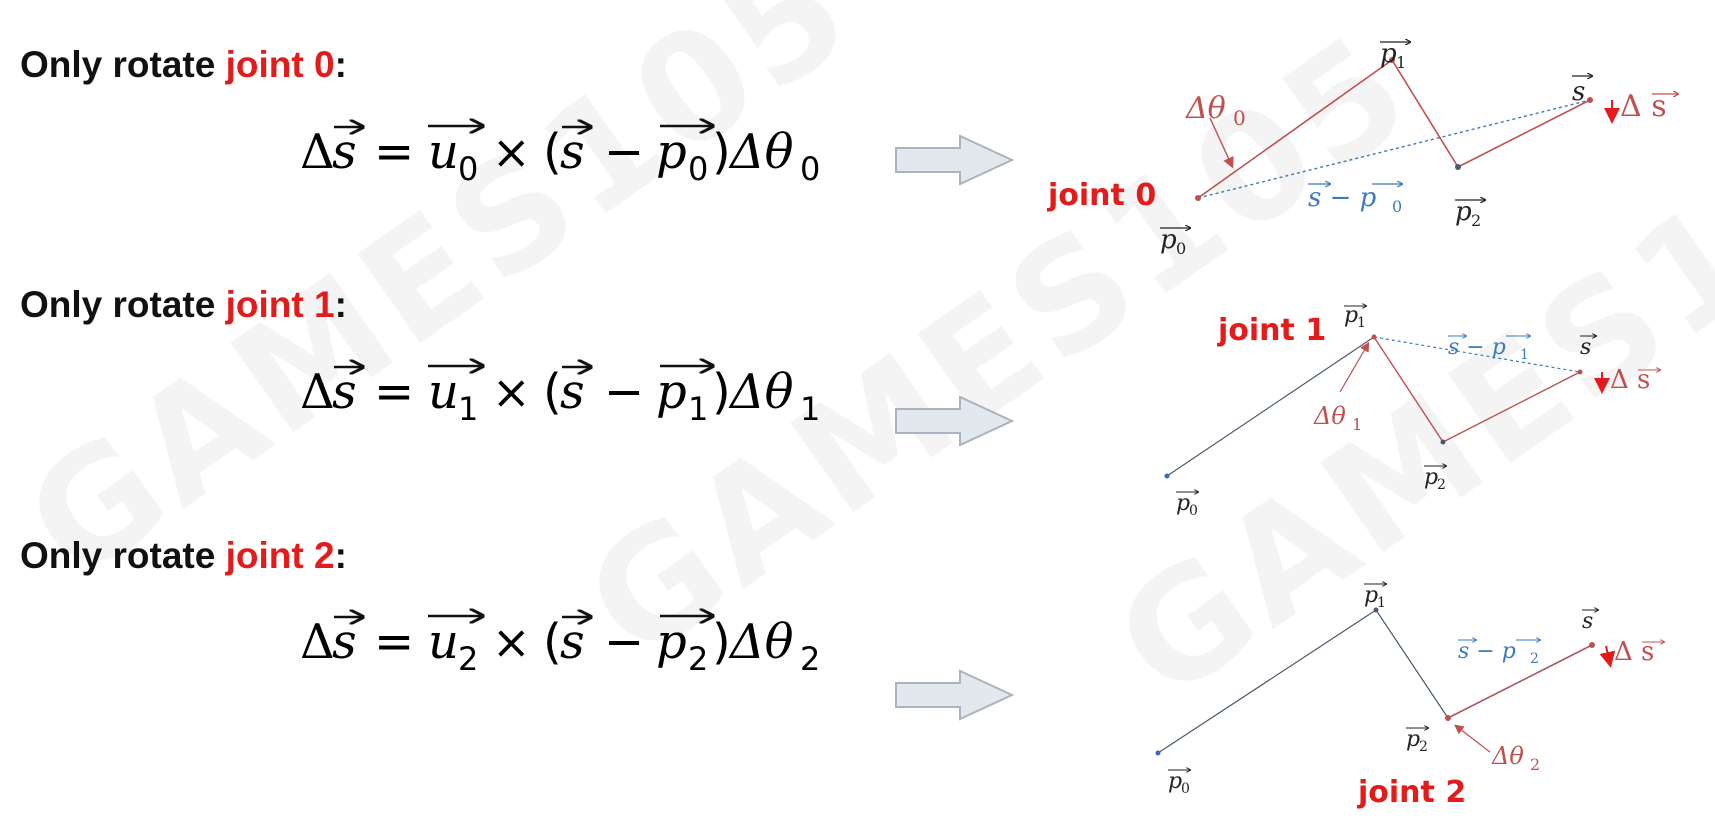 Image resolution: width=1715 pixels, height=818 pixels. Describe the element at coordinates (698, 169) in the screenshot. I see `formula-p-subscript: 0` at that location.